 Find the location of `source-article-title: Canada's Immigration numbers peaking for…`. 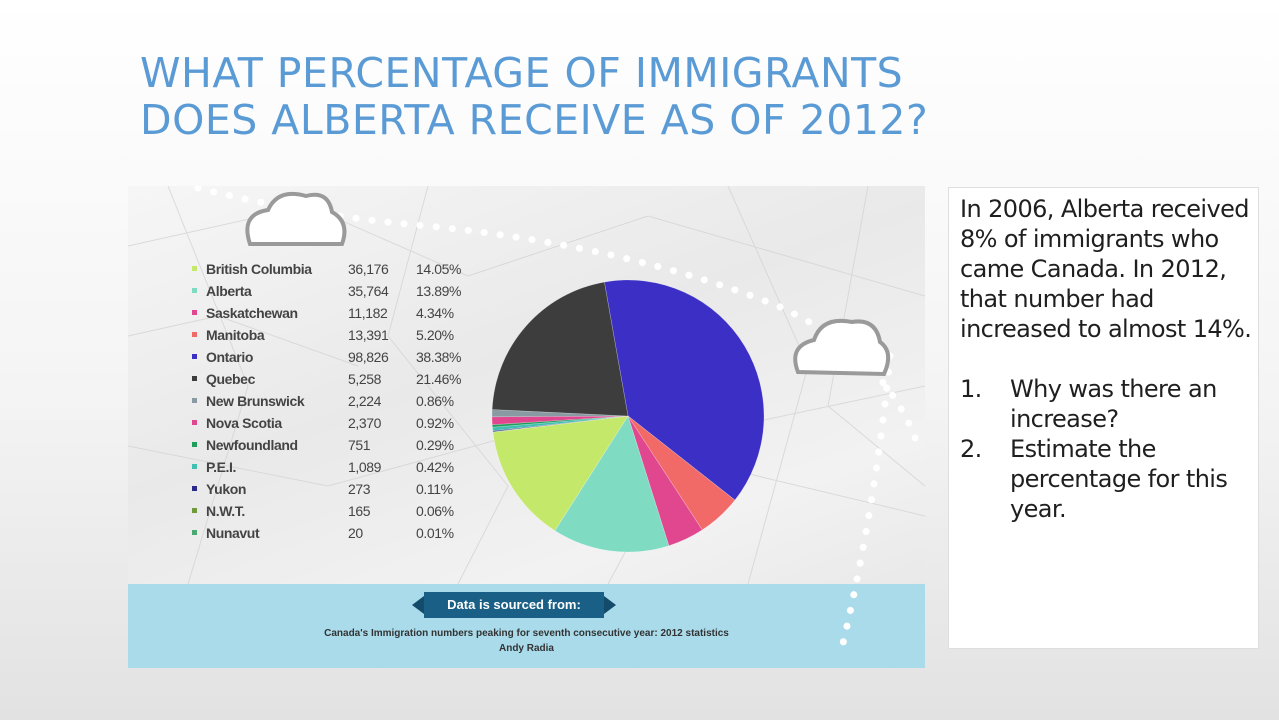

source-article-title: Canada's Immigration numbers peaking for… is located at coordinates (526, 633).